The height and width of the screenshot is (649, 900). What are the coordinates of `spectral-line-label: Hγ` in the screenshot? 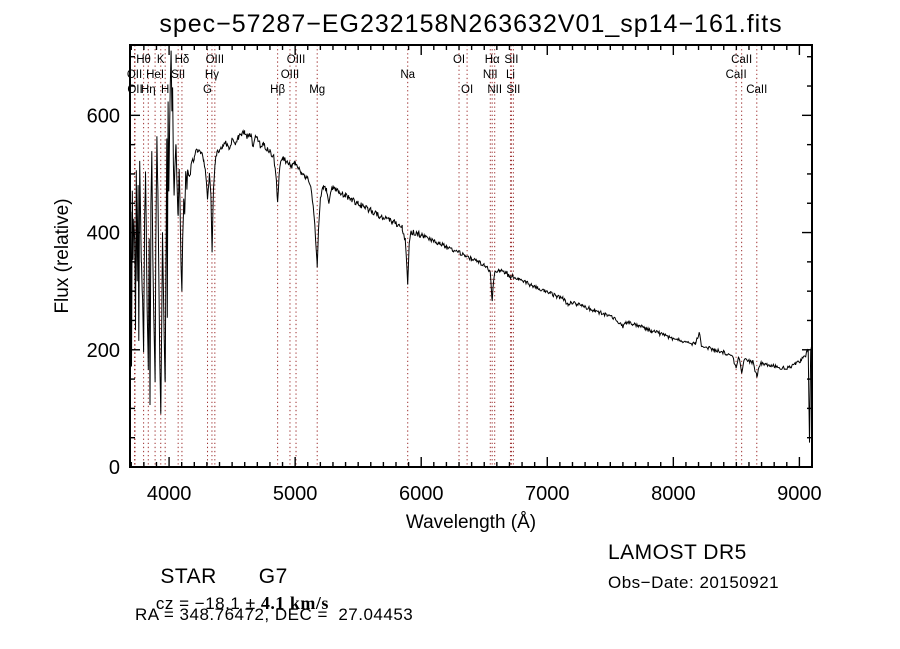 It's located at (212, 75).